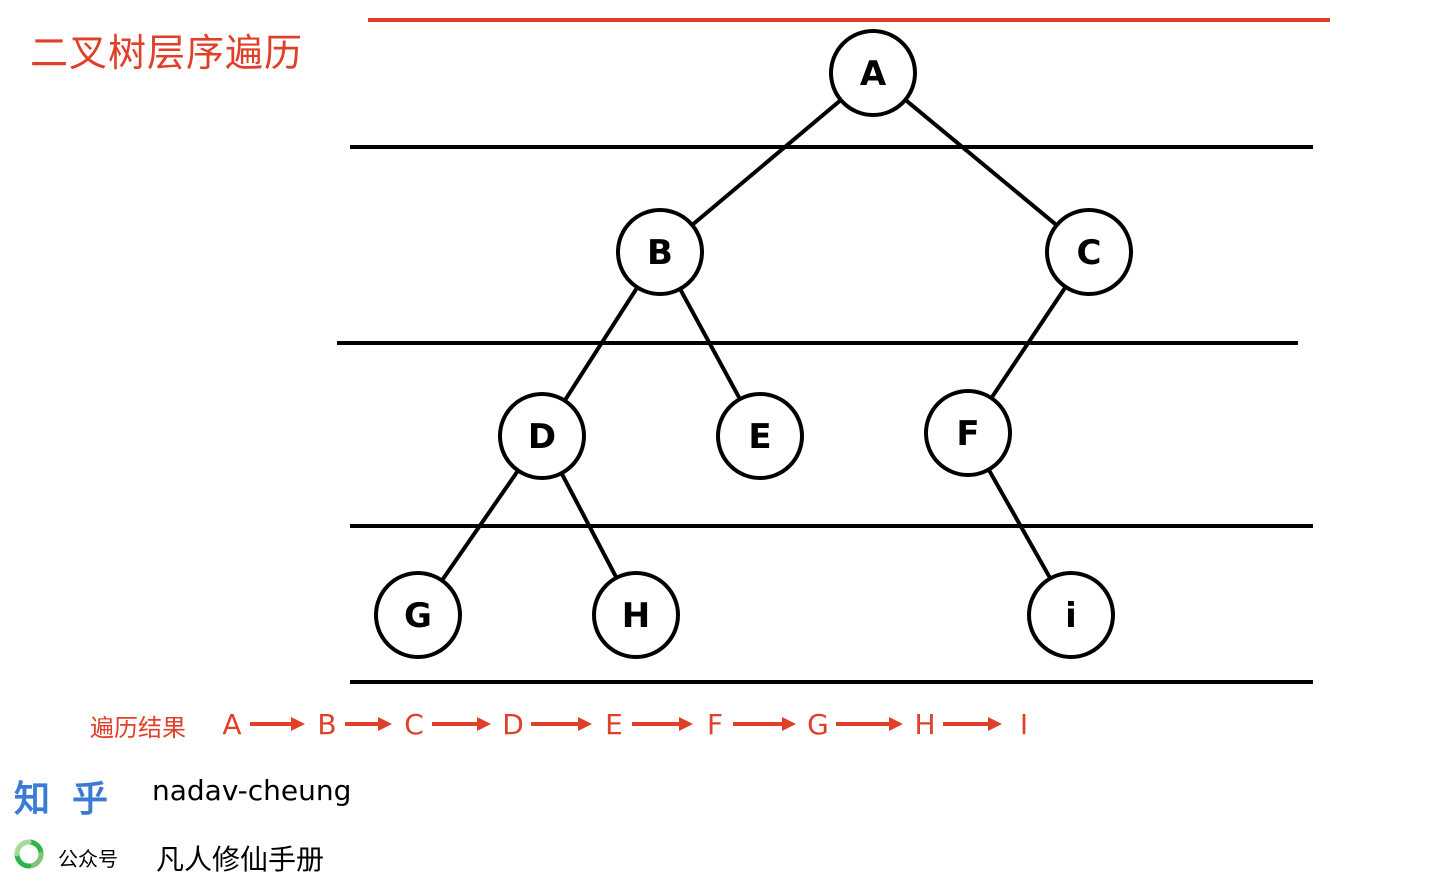 This screenshot has width=1440, height=891. I want to click on zhihu-logo: 知乎, so click(72, 799).